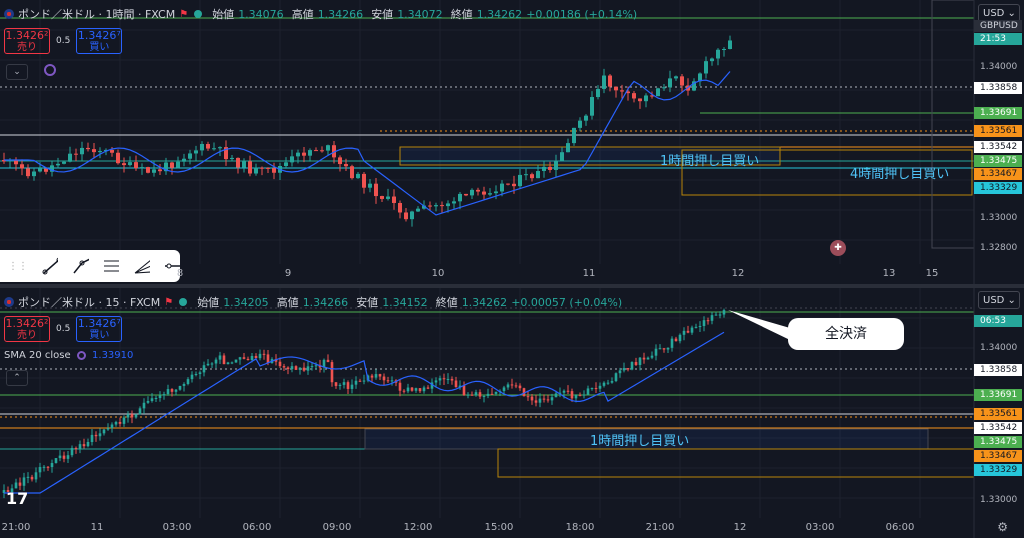 The image size is (1024, 538). What do you see at coordinates (999, 218) in the screenshot?
I see `price-tick: 1.33000` at bounding box center [999, 218].